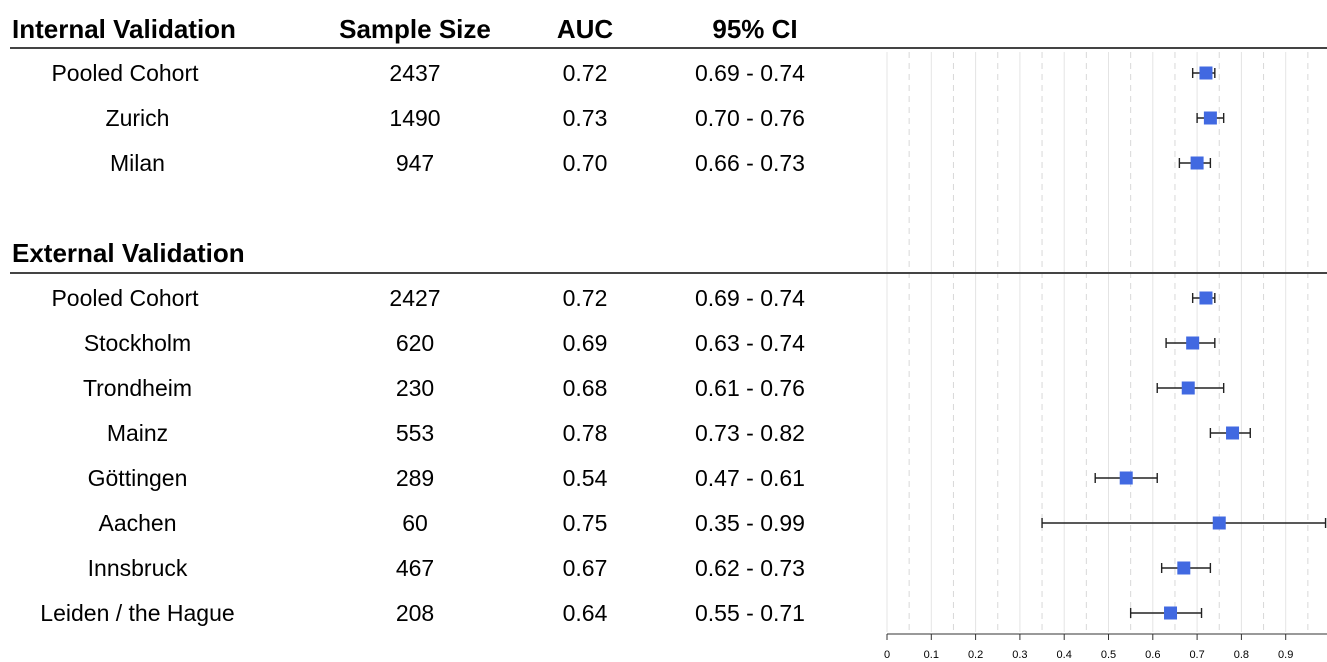  What do you see at coordinates (585, 343) in the screenshot?
I see `row-auc: 0.69` at bounding box center [585, 343].